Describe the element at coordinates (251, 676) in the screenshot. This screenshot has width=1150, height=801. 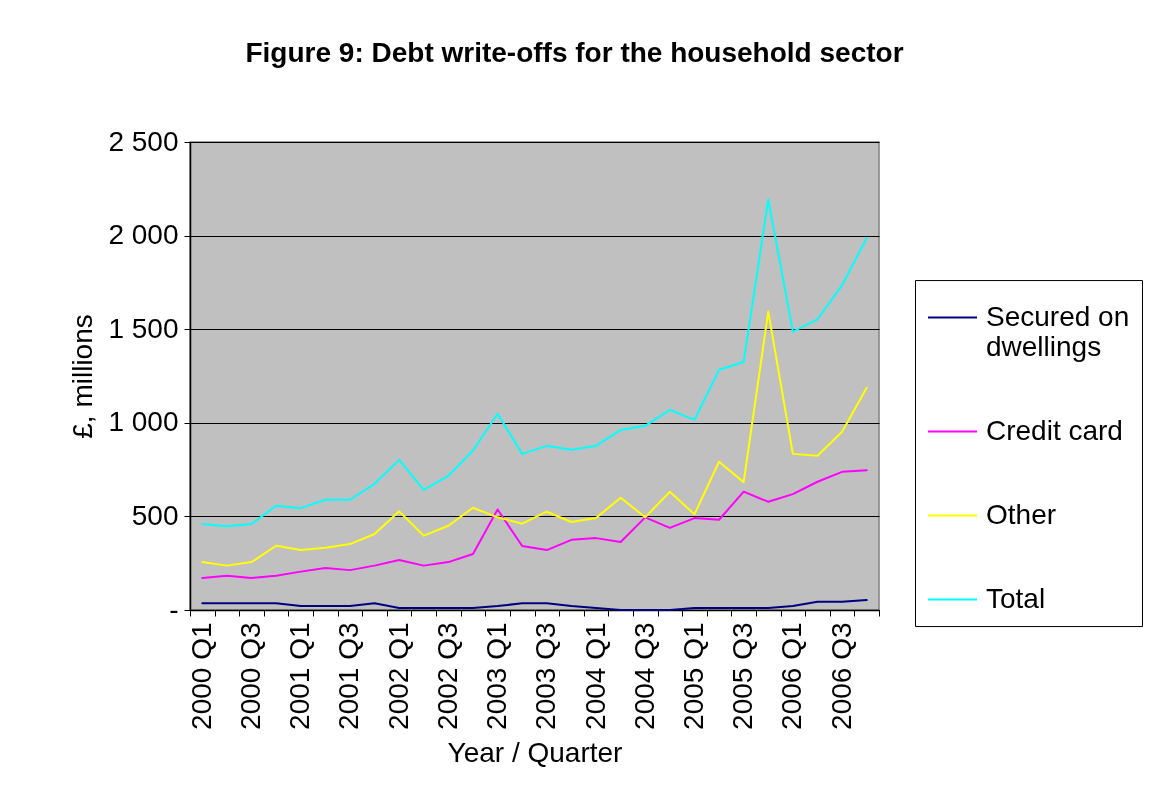
I see `x-tick-label: 2000 Q3` at that location.